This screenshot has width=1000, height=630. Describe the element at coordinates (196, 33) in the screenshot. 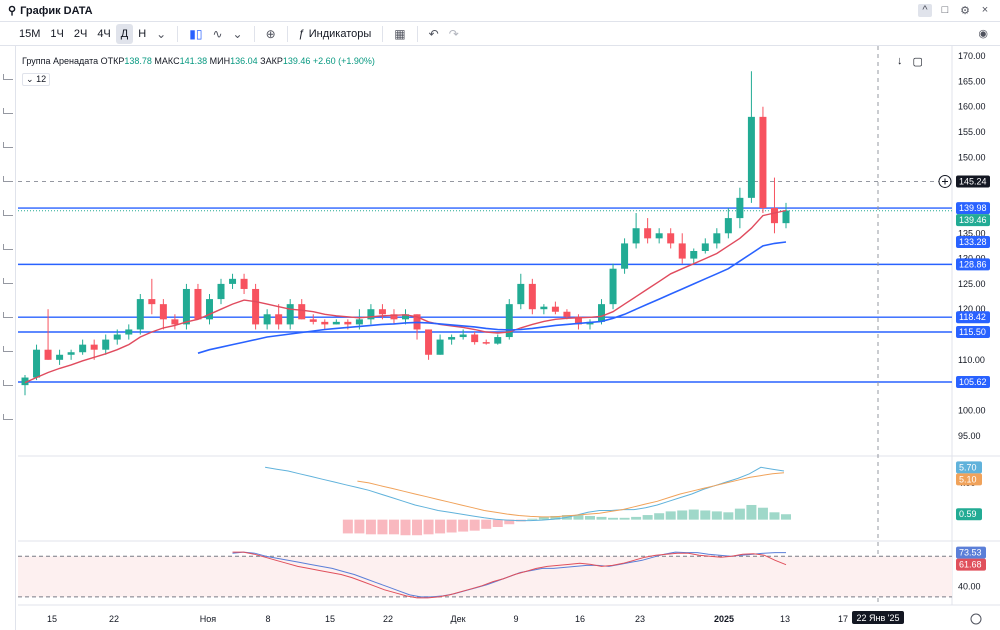

I see `candles-icon: ▮▯` at that location.